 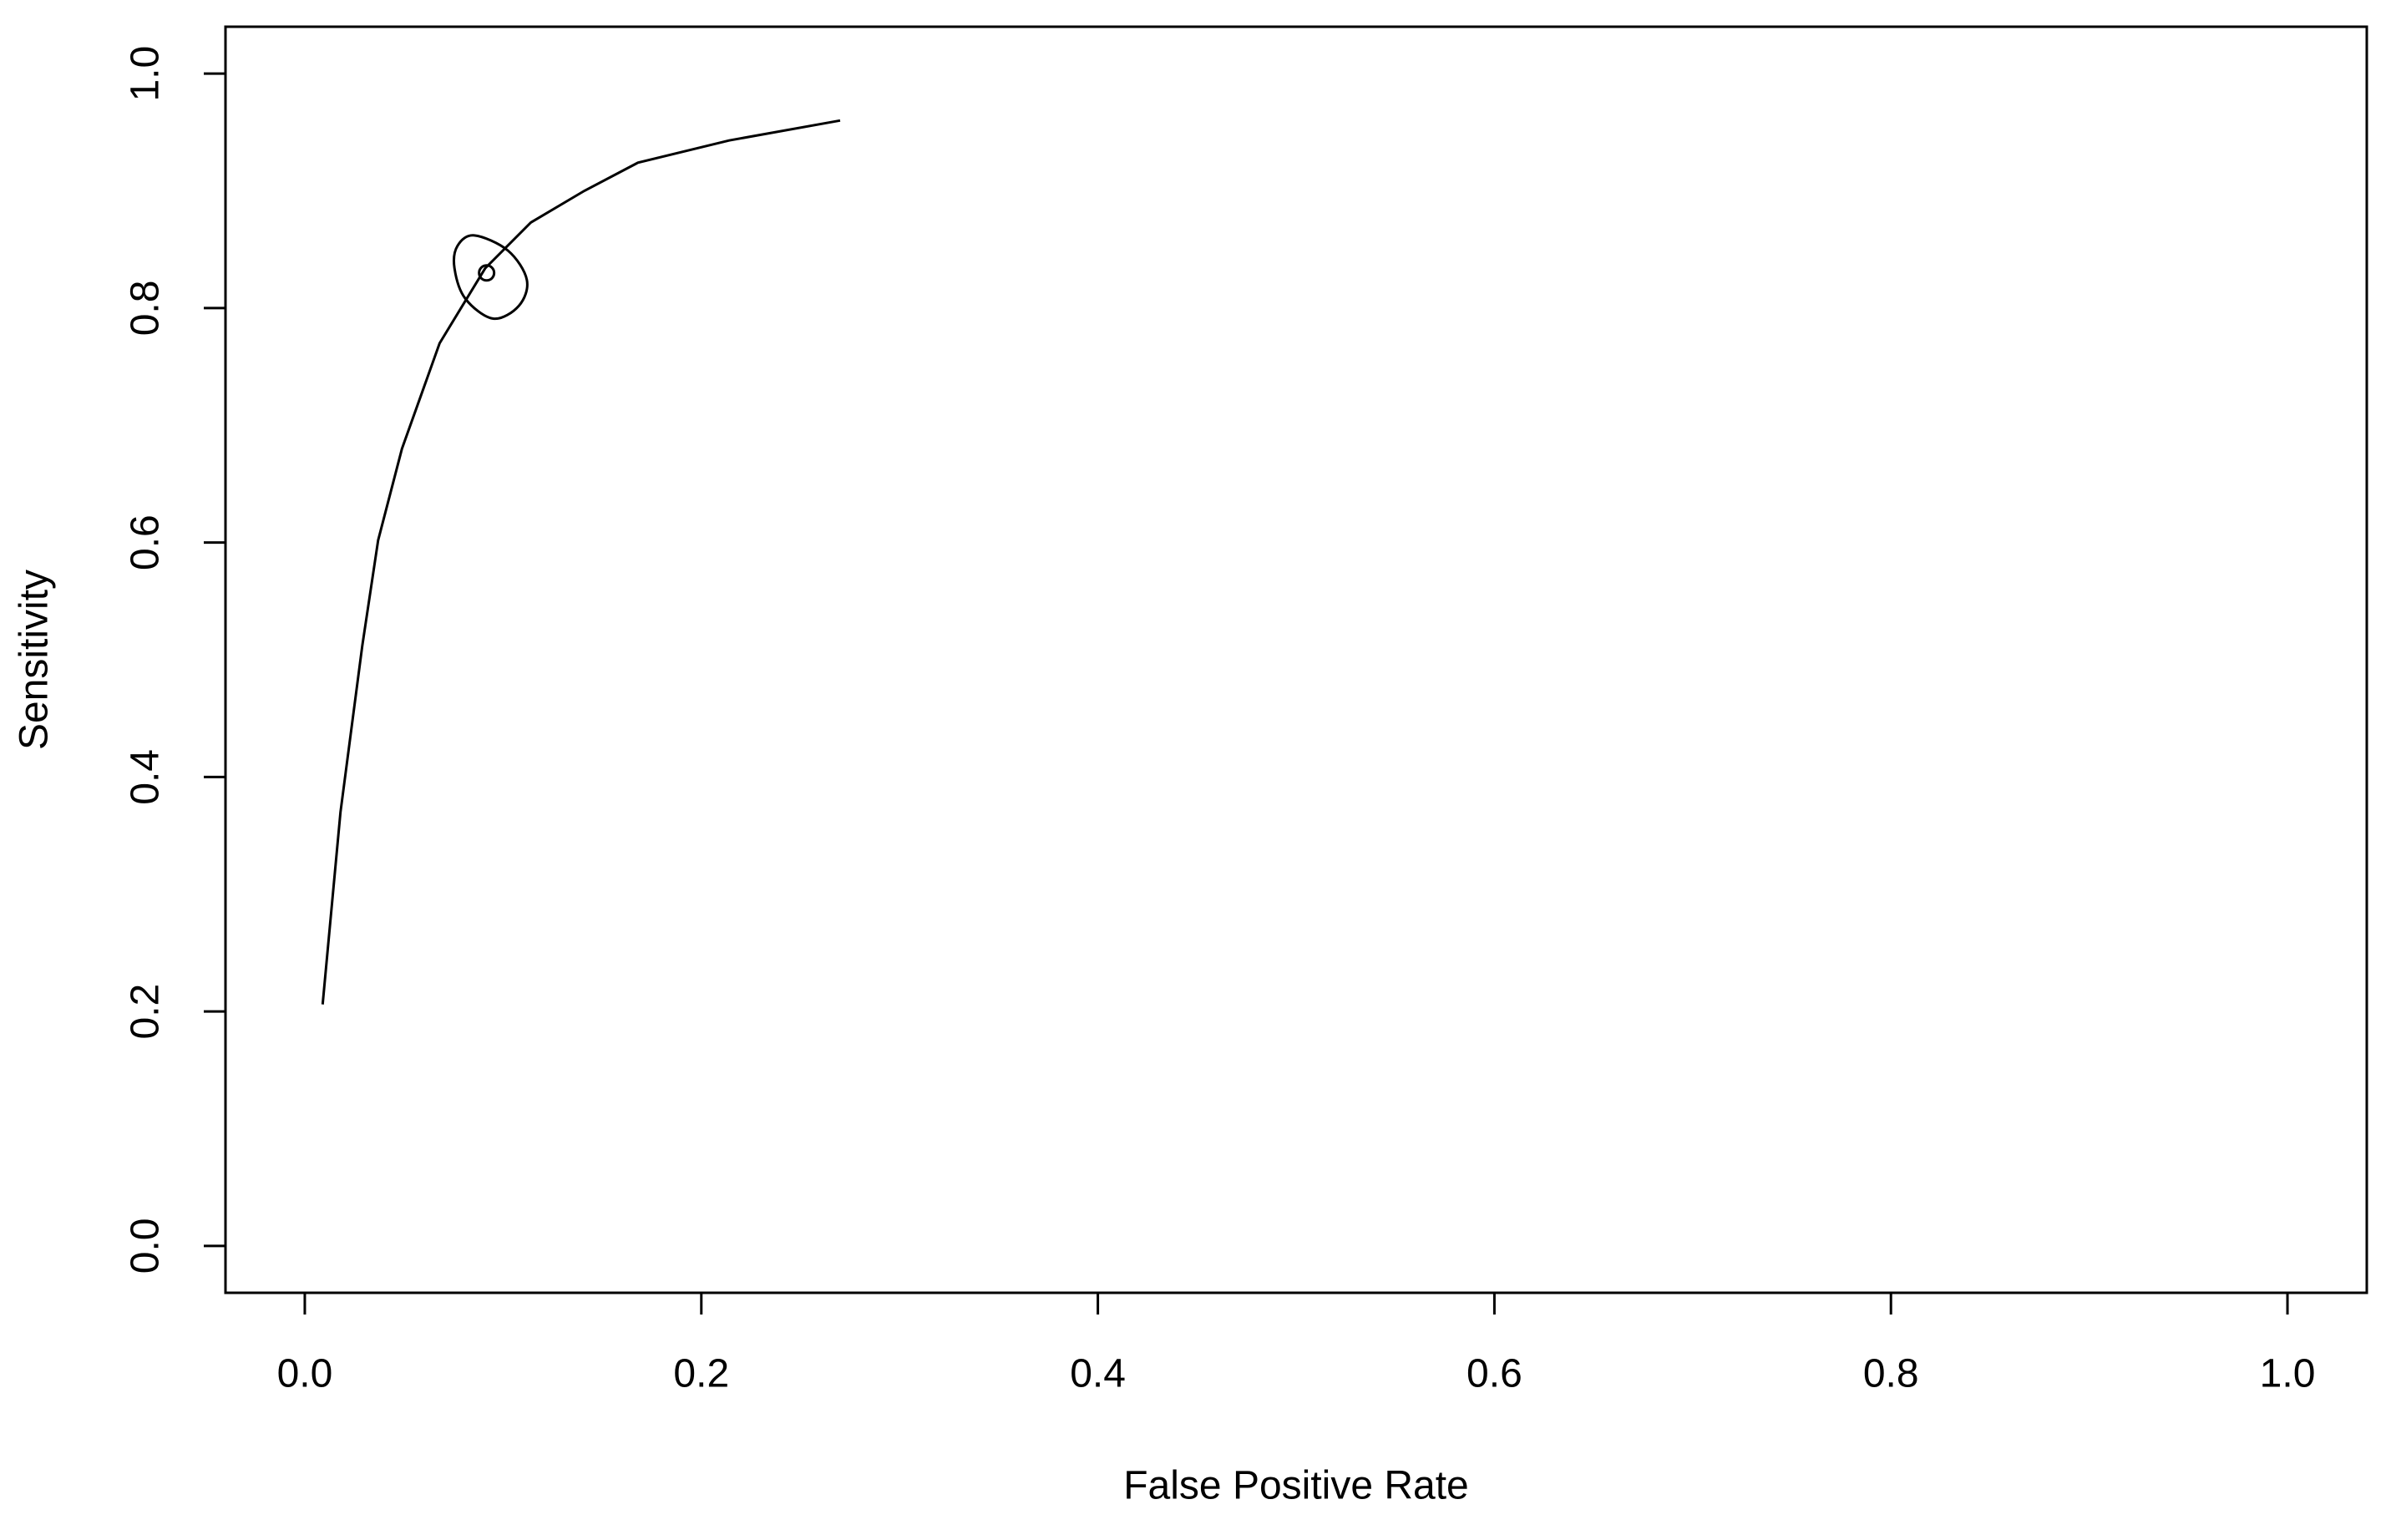 What do you see at coordinates (1098, 1374) in the screenshot?
I see `x-tick-label: 0.4` at bounding box center [1098, 1374].